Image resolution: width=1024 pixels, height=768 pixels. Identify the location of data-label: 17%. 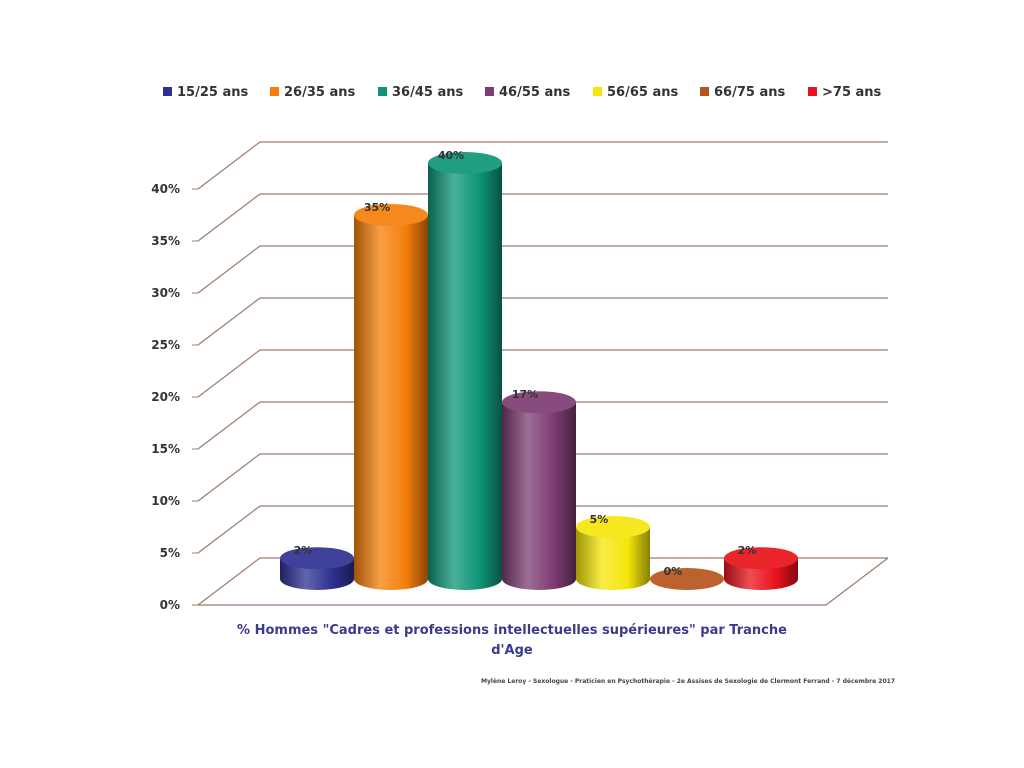
(525, 394).